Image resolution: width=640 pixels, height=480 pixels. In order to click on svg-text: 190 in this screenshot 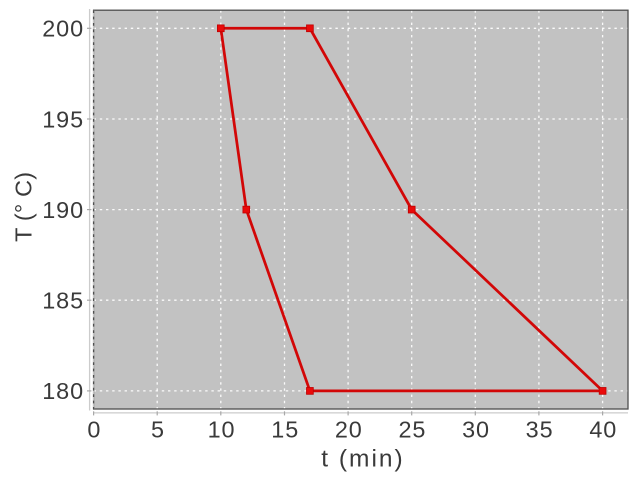, I will do `click(63, 210)`.